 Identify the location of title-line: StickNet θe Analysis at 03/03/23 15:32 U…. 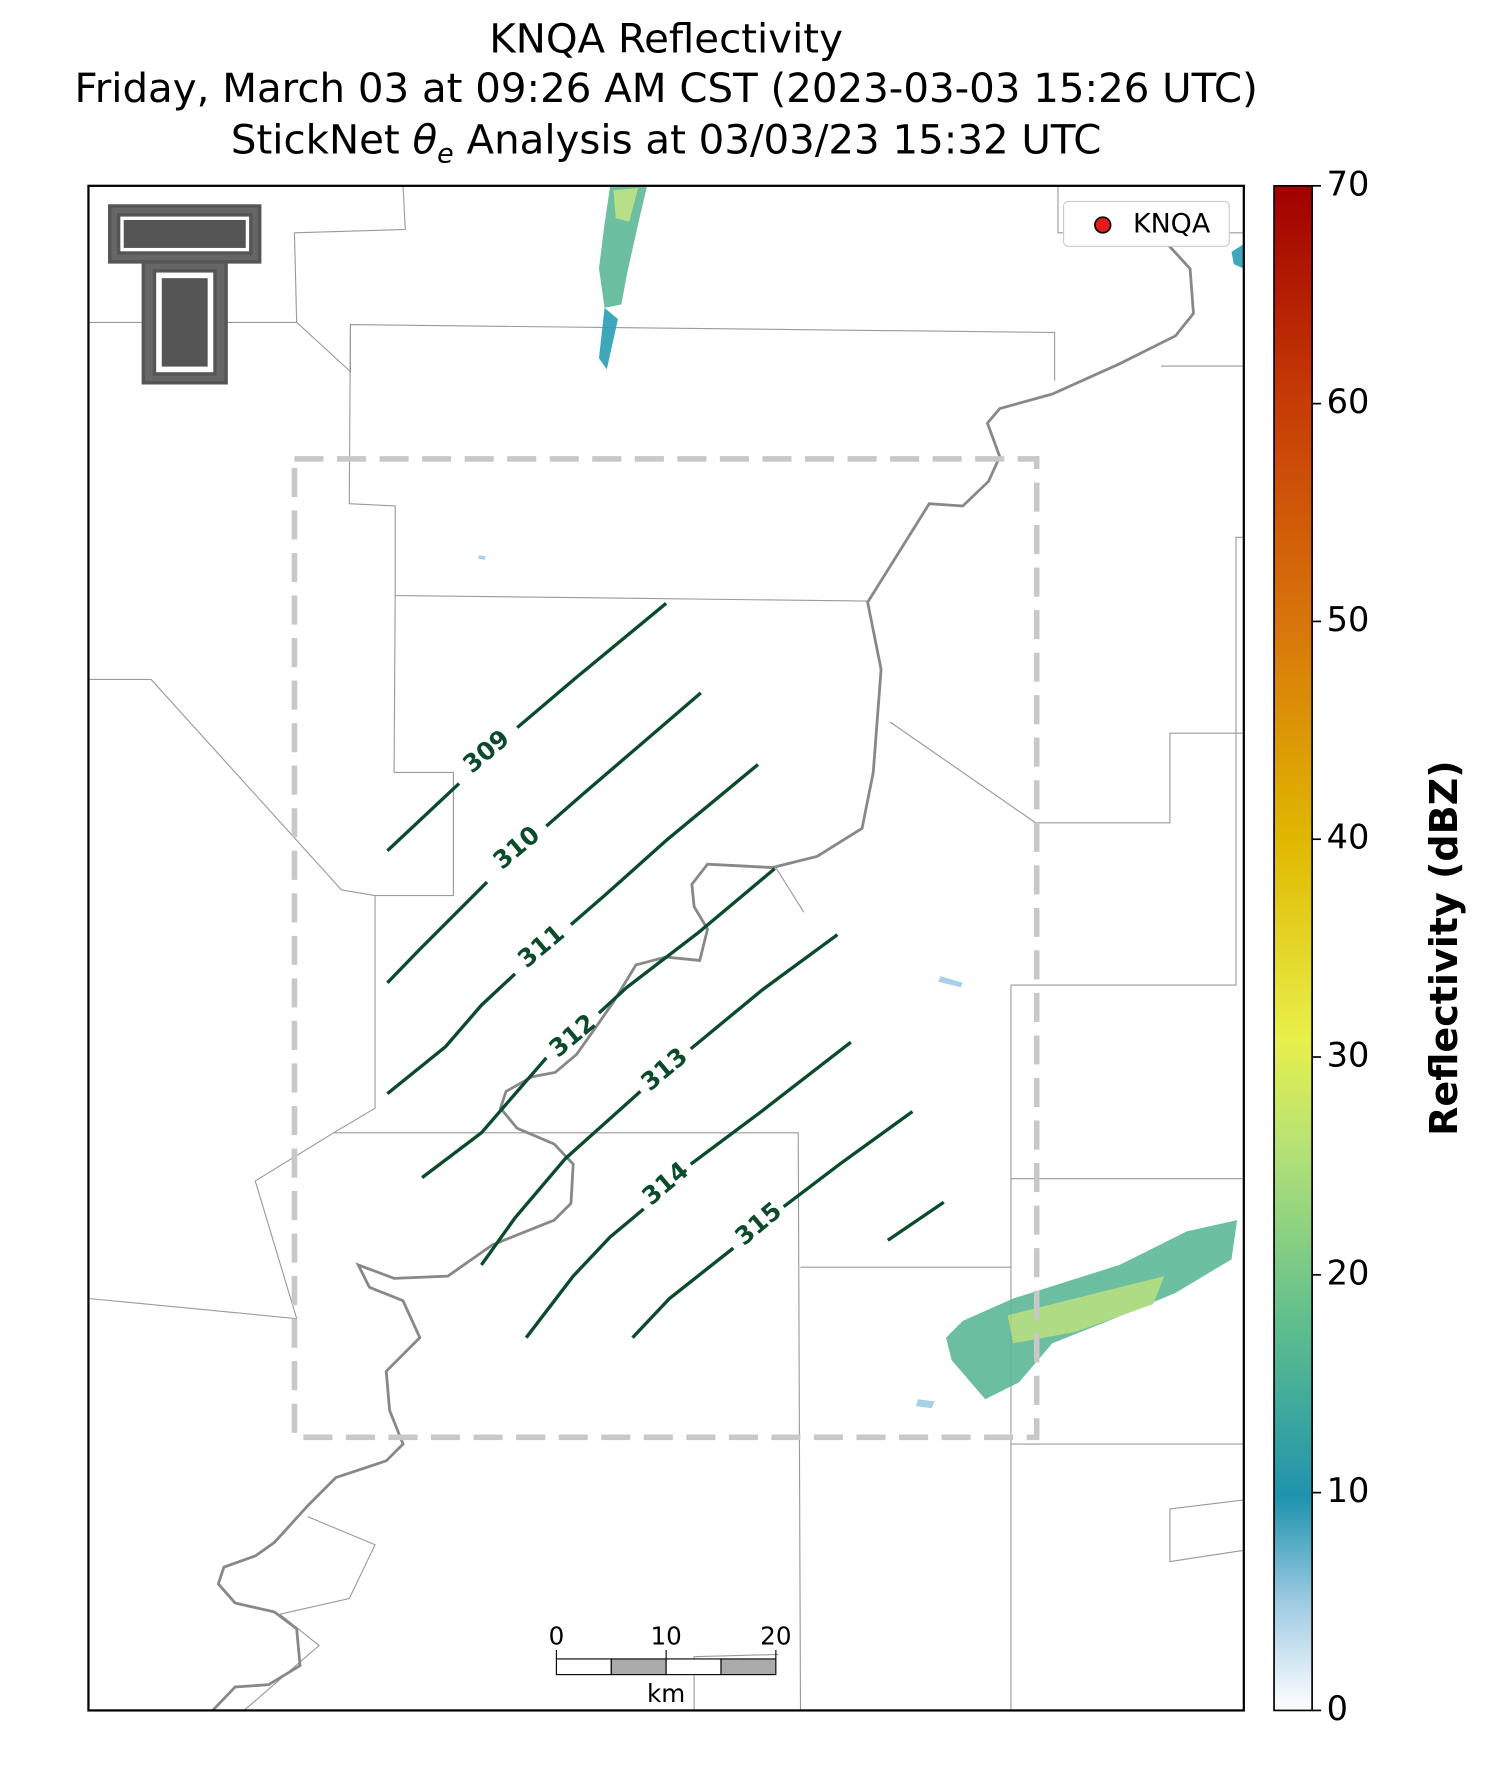
(666, 142).